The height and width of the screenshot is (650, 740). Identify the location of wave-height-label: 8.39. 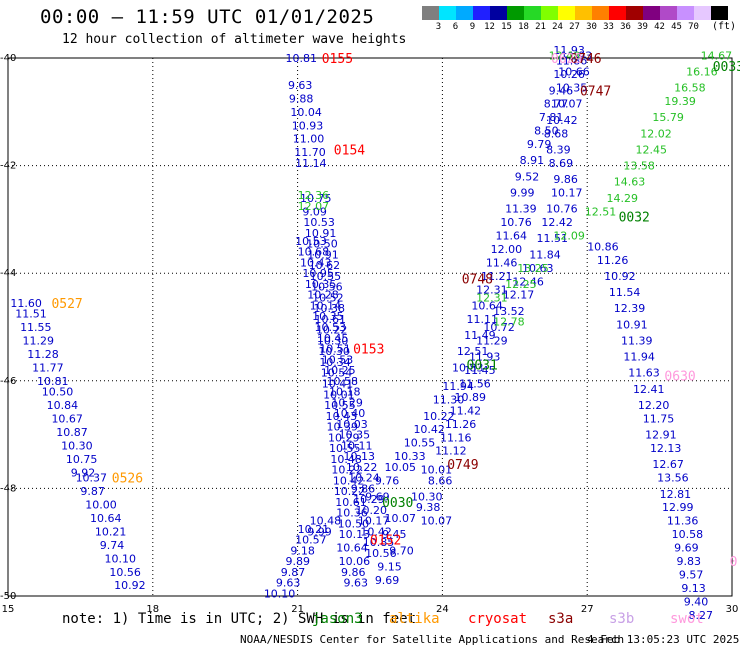
(558, 149).